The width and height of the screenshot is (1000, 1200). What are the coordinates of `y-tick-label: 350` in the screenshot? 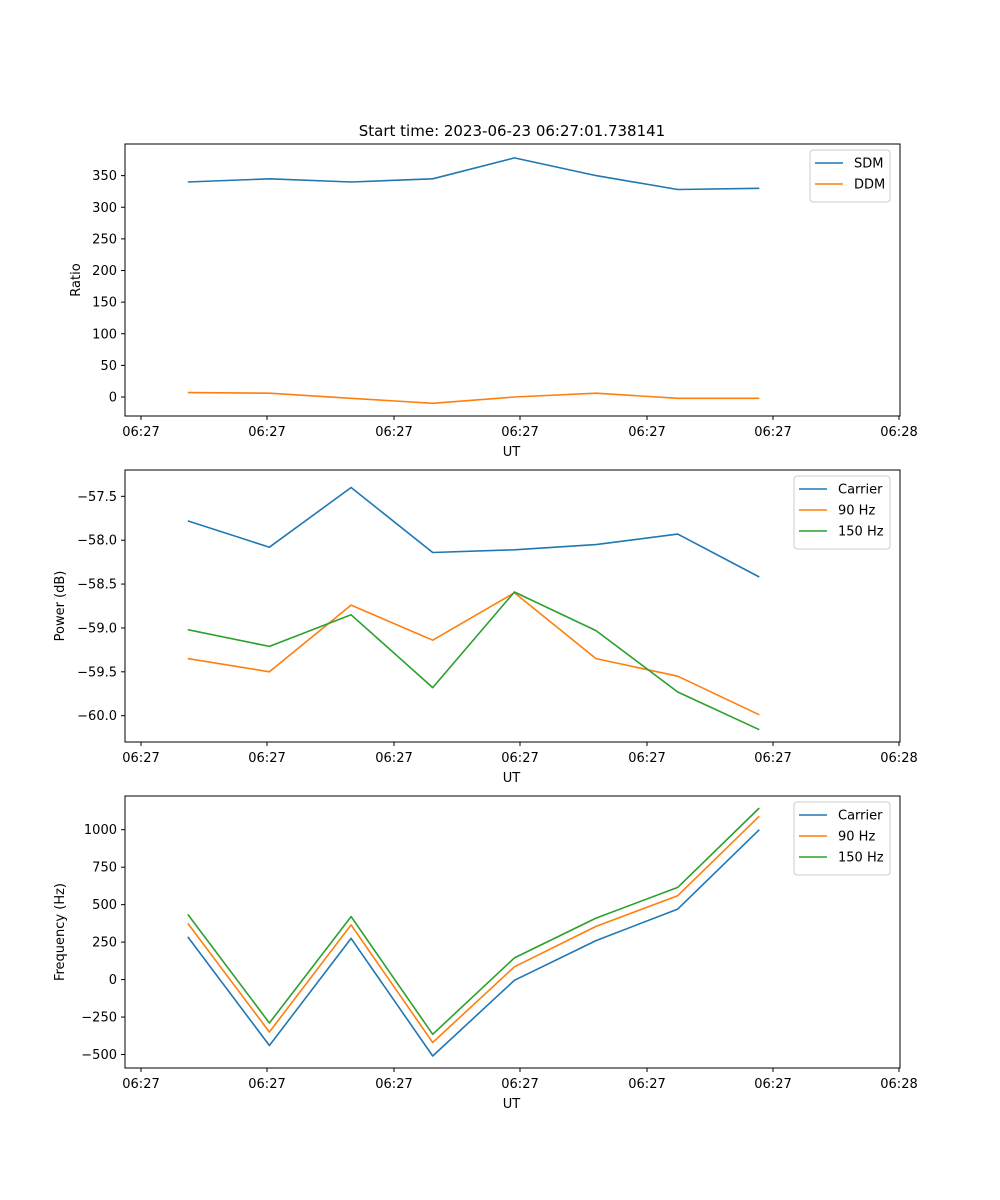 It's located at (104, 176).